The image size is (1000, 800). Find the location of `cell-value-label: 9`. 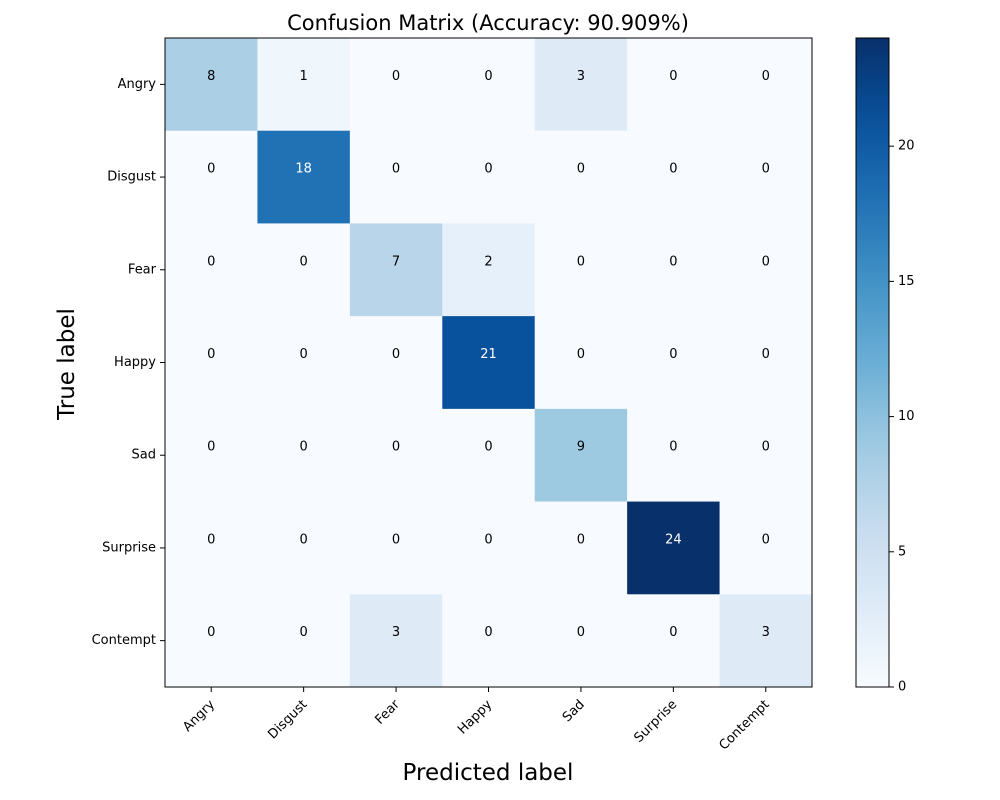

cell-value-label: 9 is located at coordinates (581, 447).